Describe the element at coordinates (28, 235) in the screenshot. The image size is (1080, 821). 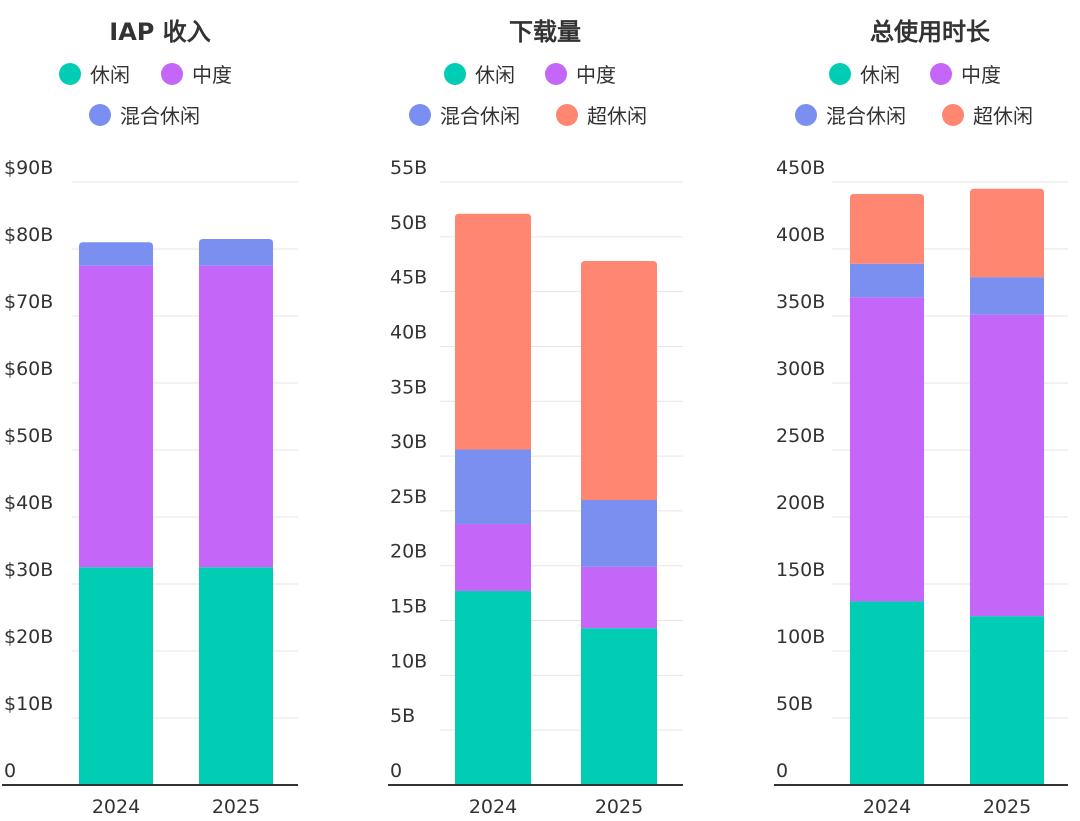
I see `y-tick-label: $80B` at that location.